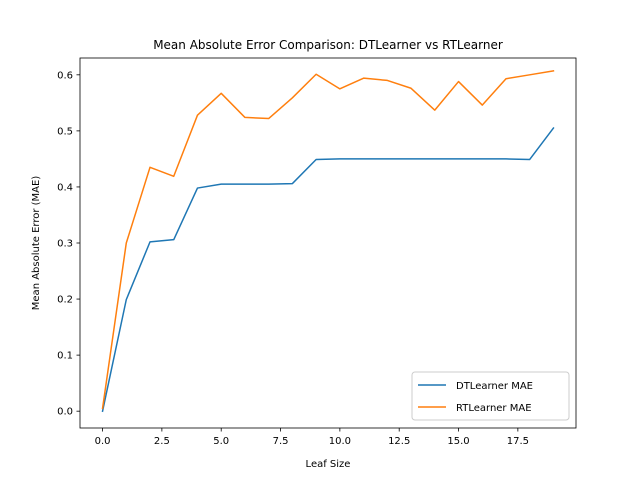 The height and width of the screenshot is (480, 640). Describe the element at coordinates (312, 437) in the screenshot. I see `x-axis: 0.0 2.5 5.0 7.5 10.0 12.5 15.0 17.5` at that location.